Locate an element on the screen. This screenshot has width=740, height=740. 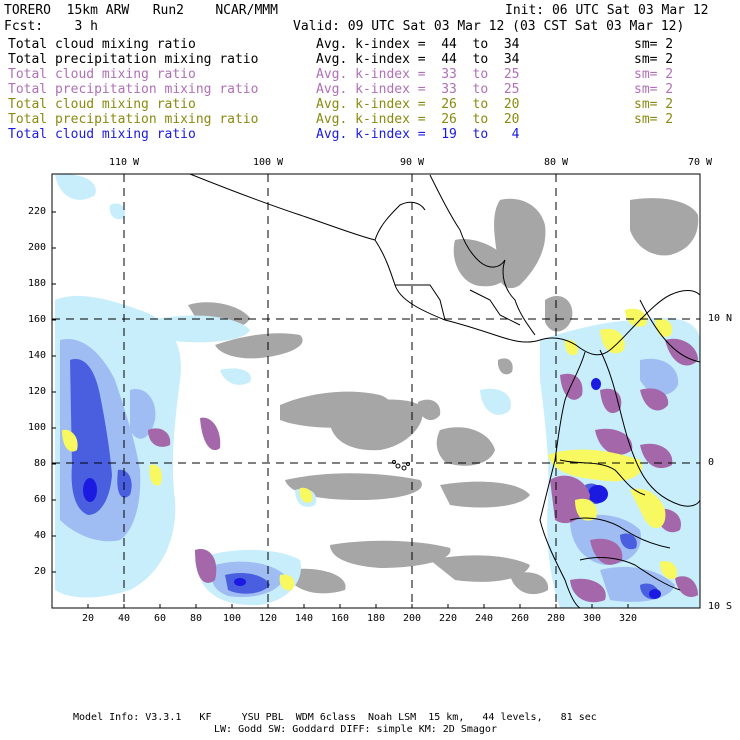
legend-sm-0: sm= 2 is located at coordinates (654, 44).